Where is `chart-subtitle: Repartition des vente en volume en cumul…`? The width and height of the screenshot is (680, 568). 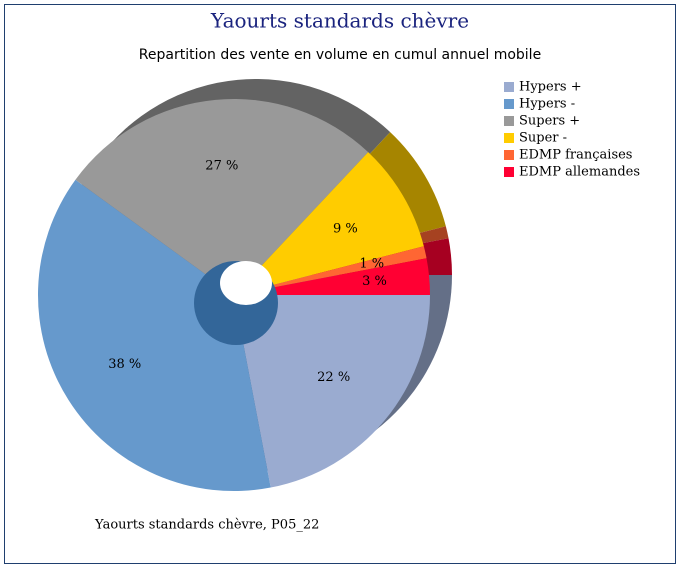
chart-subtitle: Repartition des vente en volume en cumul… is located at coordinates (340, 55).